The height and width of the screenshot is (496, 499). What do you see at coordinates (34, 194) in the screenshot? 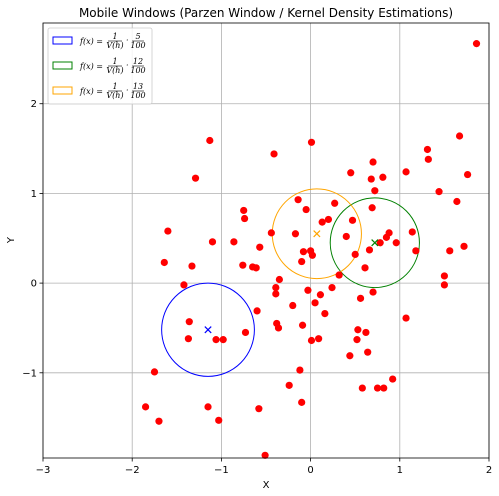
I see `y-tick-label: 1` at bounding box center [34, 194].